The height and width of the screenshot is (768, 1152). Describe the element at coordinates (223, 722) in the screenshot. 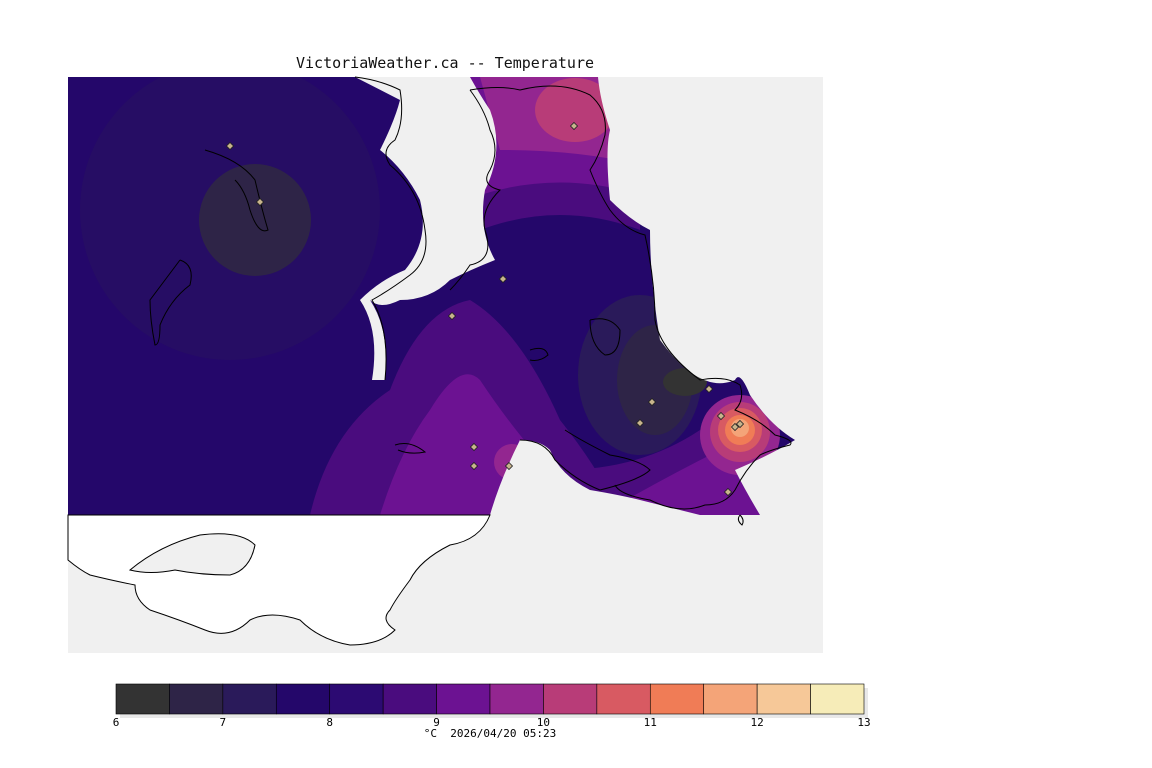

I see `legend-tick-label-1: 7` at that location.